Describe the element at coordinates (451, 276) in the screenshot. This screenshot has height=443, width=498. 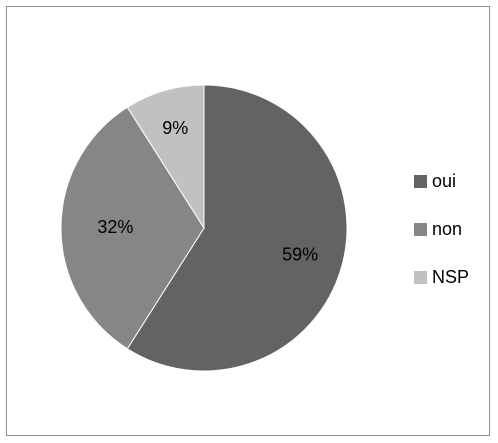
I see `legend-label-nsp: NSP` at that location.